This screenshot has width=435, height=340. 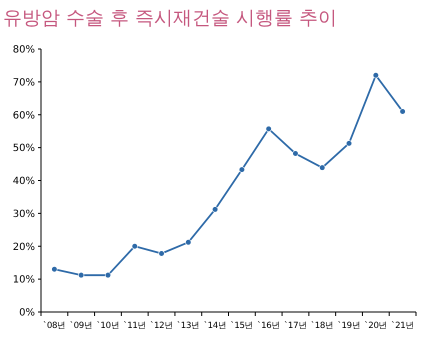 What do you see at coordinates (402, 326) in the screenshot?
I see `x-tick-label: `21년` at bounding box center [402, 326].